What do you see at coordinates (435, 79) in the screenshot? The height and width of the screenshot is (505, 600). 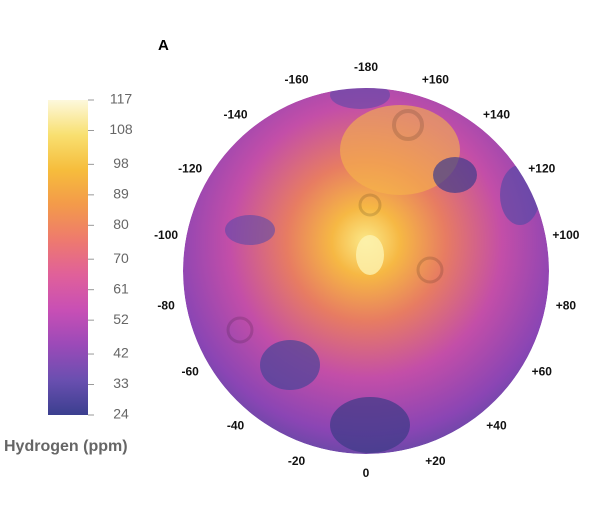 I see `longitude-label: +160` at bounding box center [435, 79].